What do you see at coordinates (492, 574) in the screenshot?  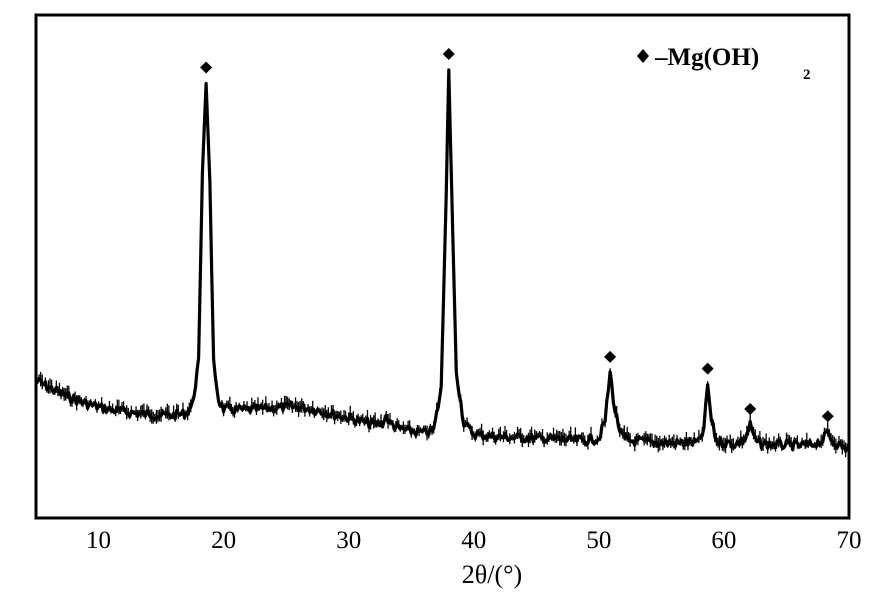 I see `x-axis-title: 2θ/(°)` at bounding box center [492, 574].